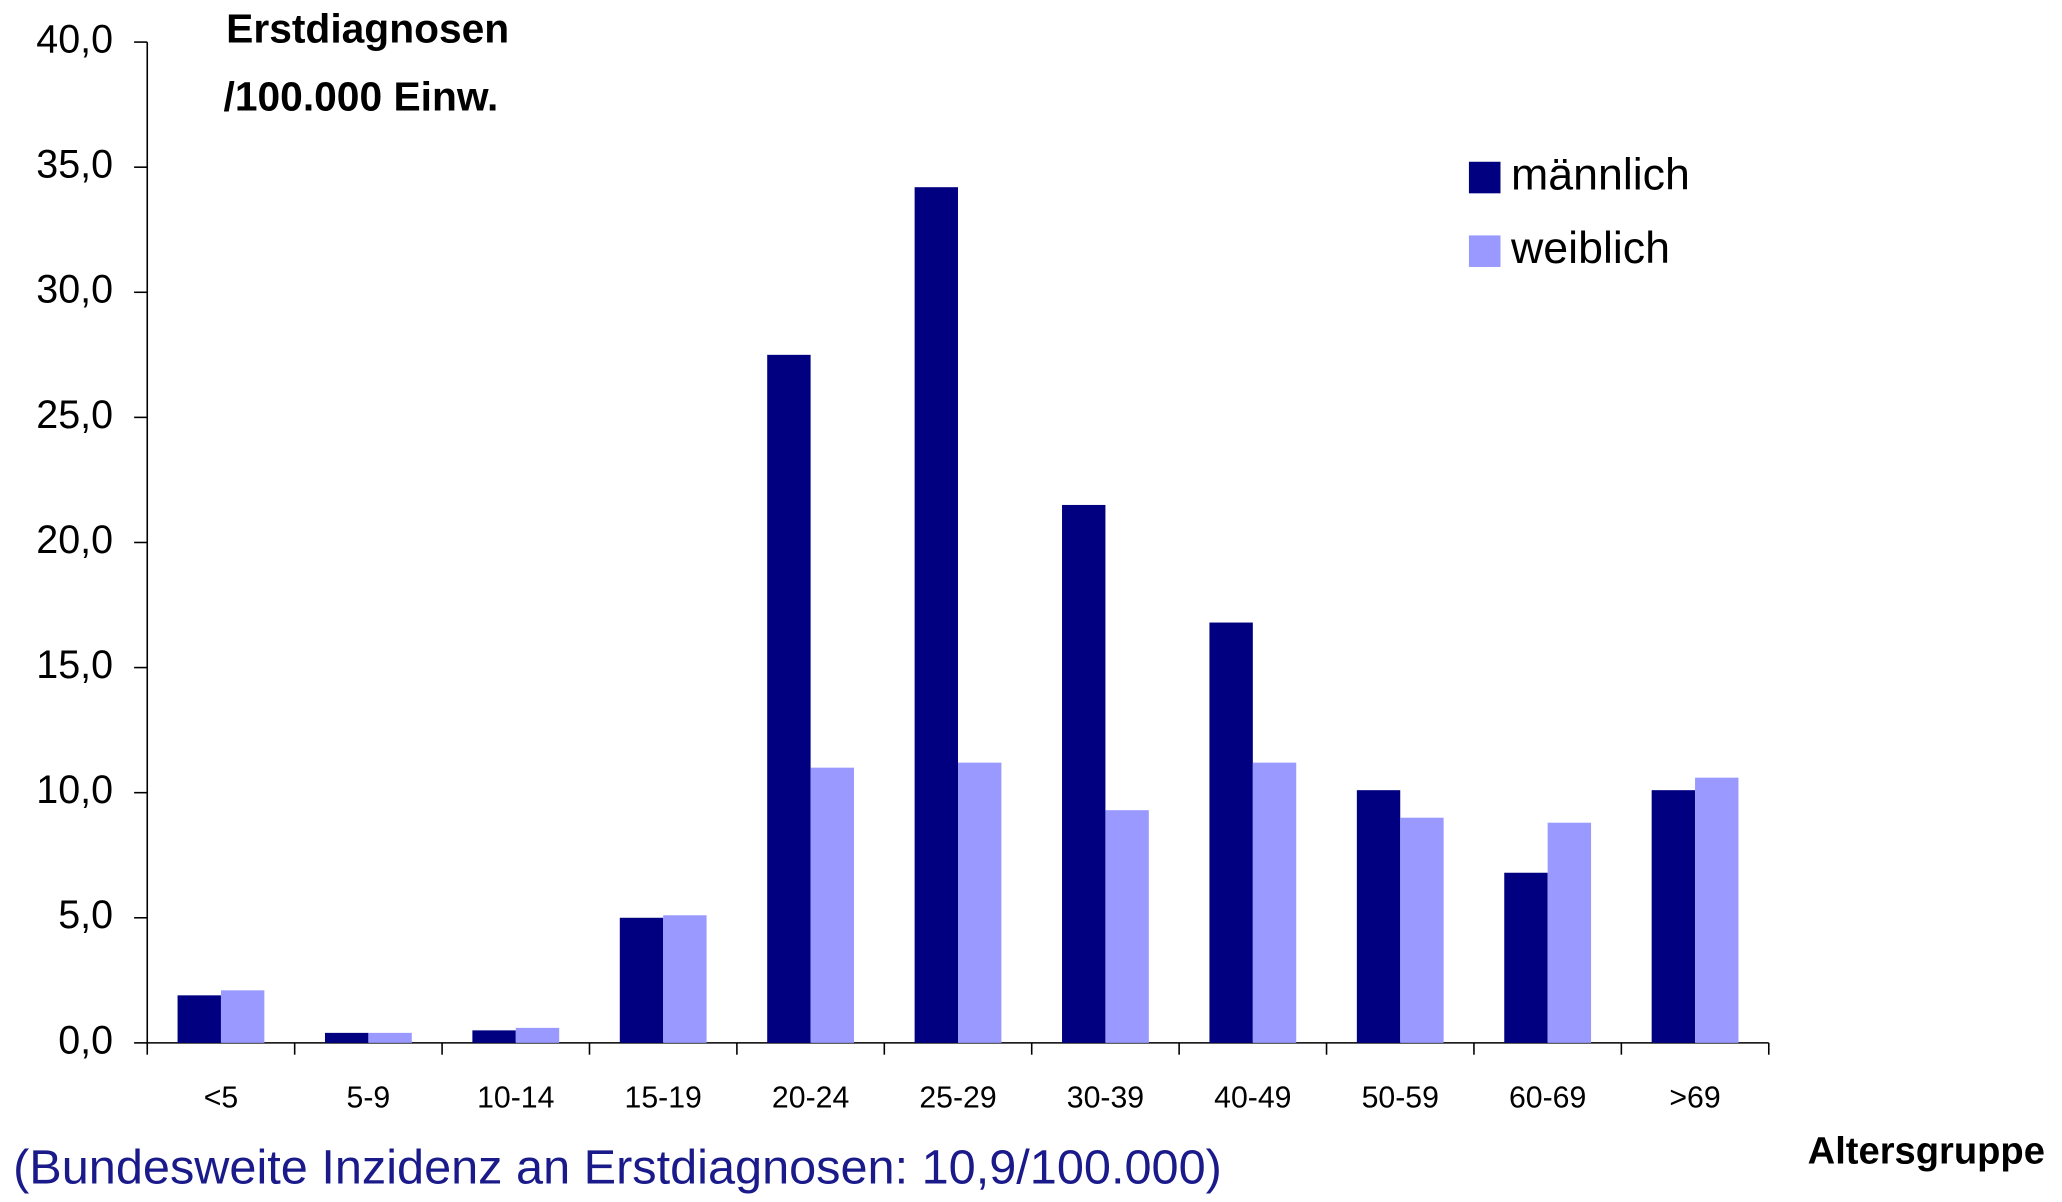  I want to click on x-tick-label: 15-19, so click(663, 1097).